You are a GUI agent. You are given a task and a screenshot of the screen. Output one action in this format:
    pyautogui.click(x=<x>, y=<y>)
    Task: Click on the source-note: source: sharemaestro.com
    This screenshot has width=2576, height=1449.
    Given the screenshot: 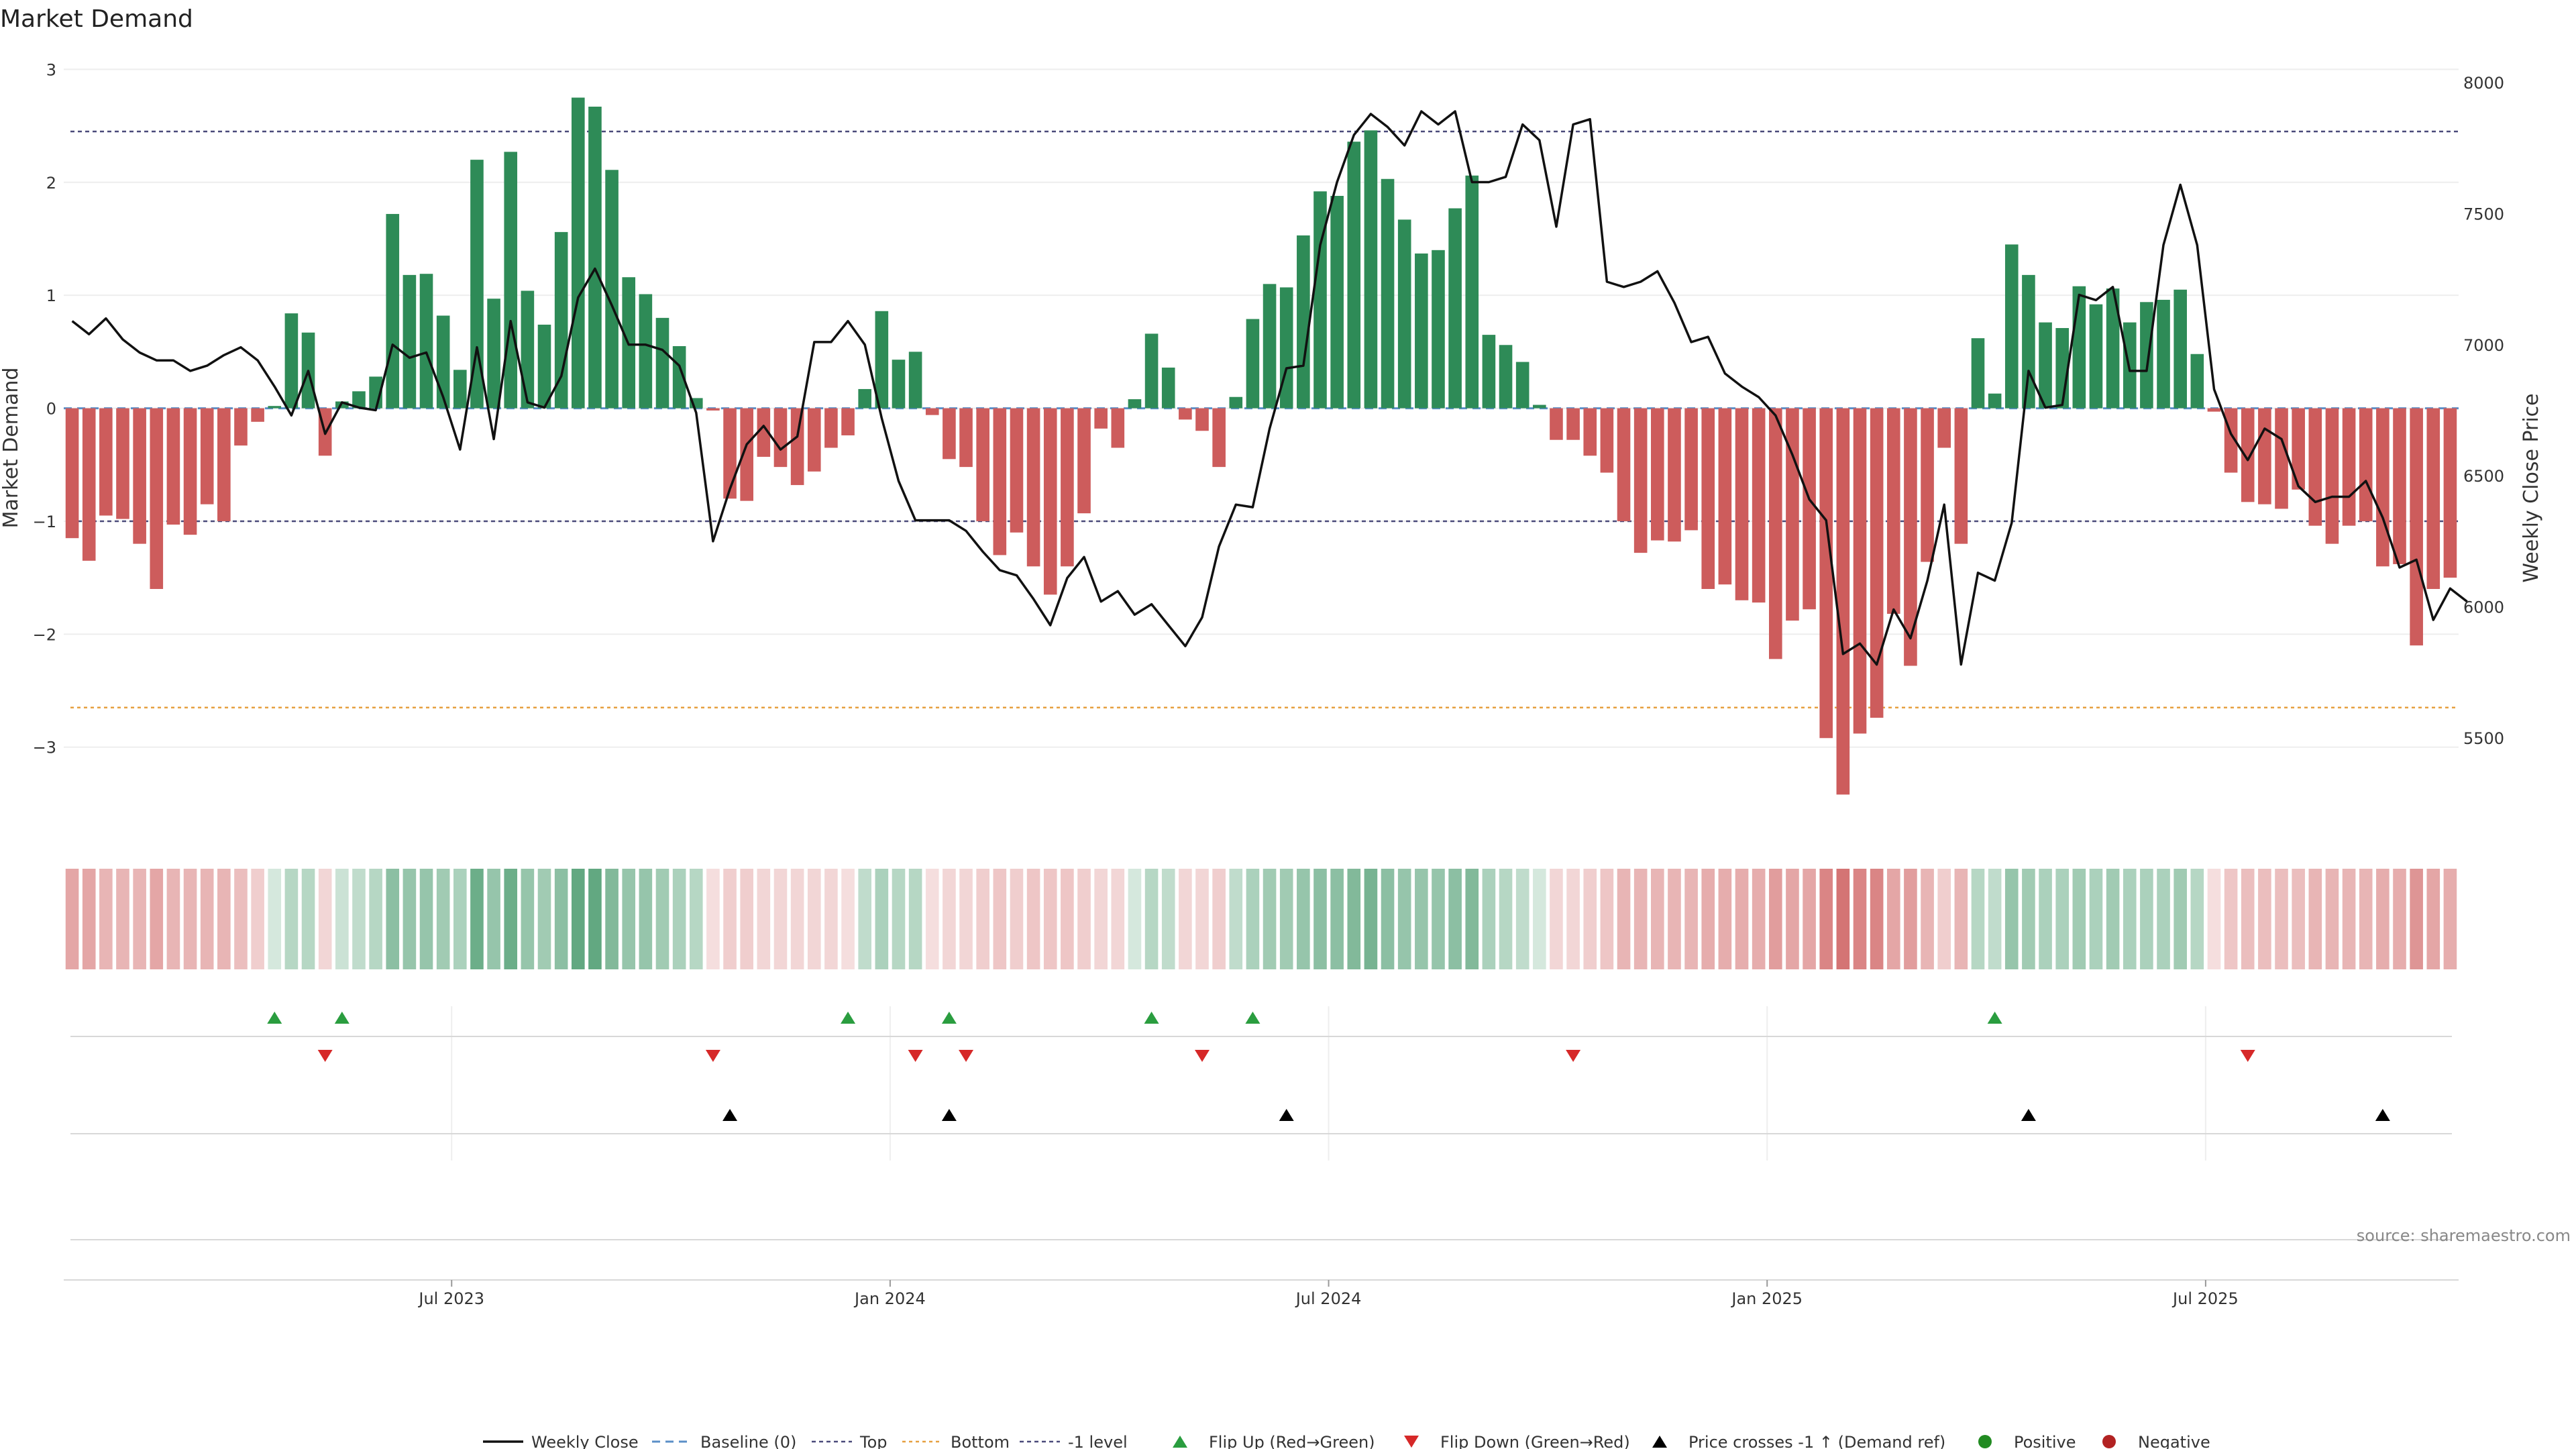 What is the action you would take?
    pyautogui.click(x=2464, y=1235)
    